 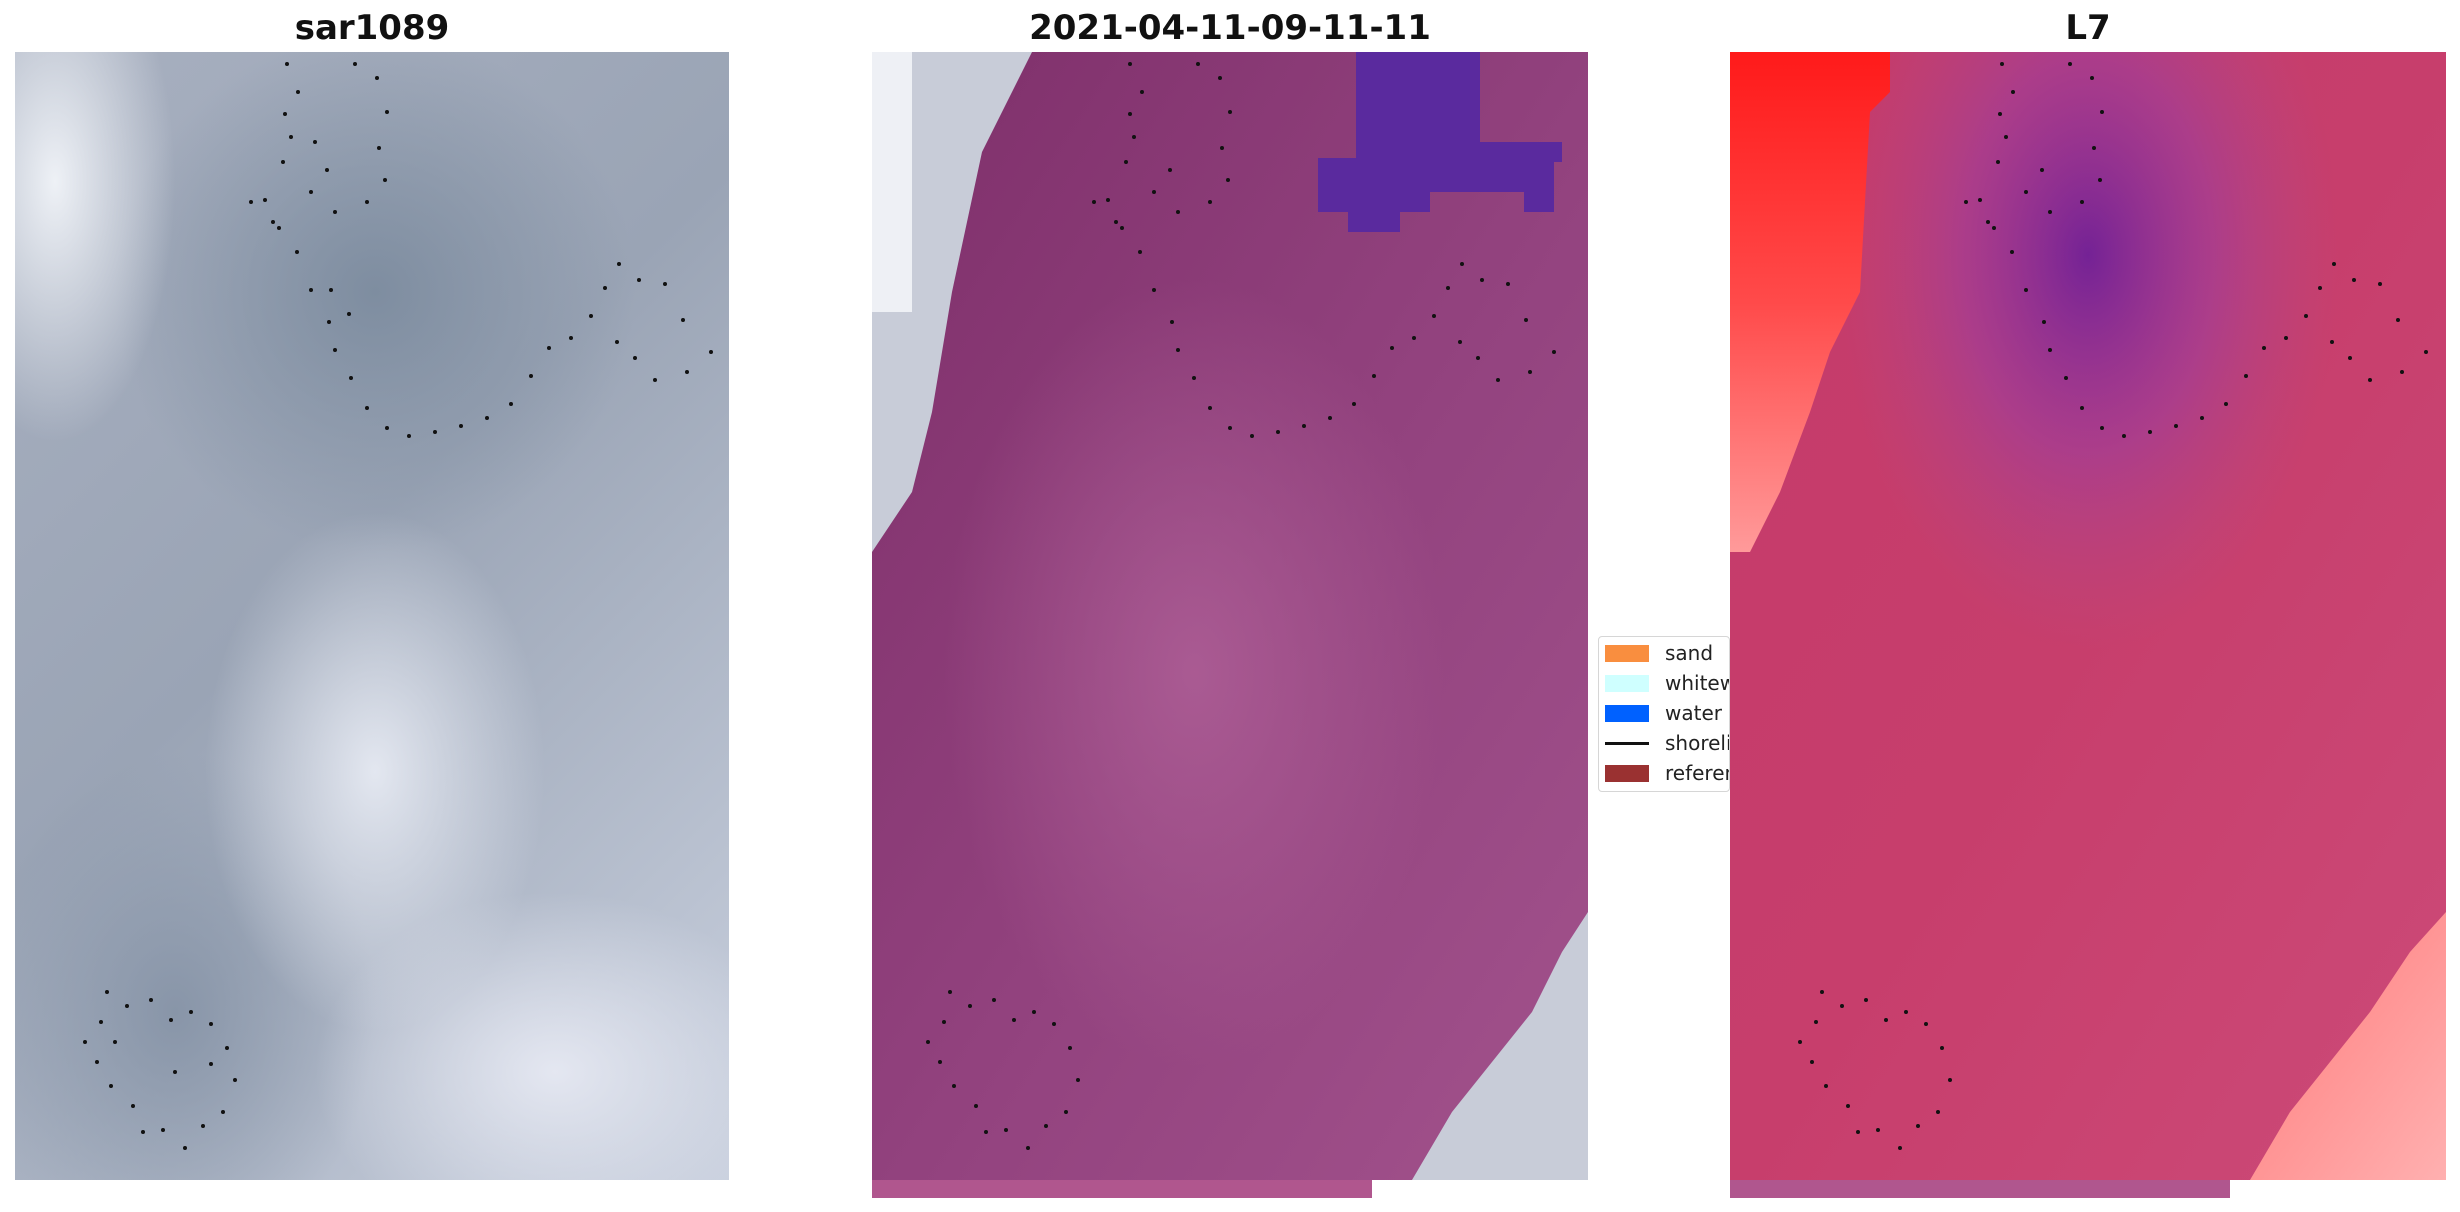 I want to click on legend-item-reference: reference, so click(x=1667, y=773).